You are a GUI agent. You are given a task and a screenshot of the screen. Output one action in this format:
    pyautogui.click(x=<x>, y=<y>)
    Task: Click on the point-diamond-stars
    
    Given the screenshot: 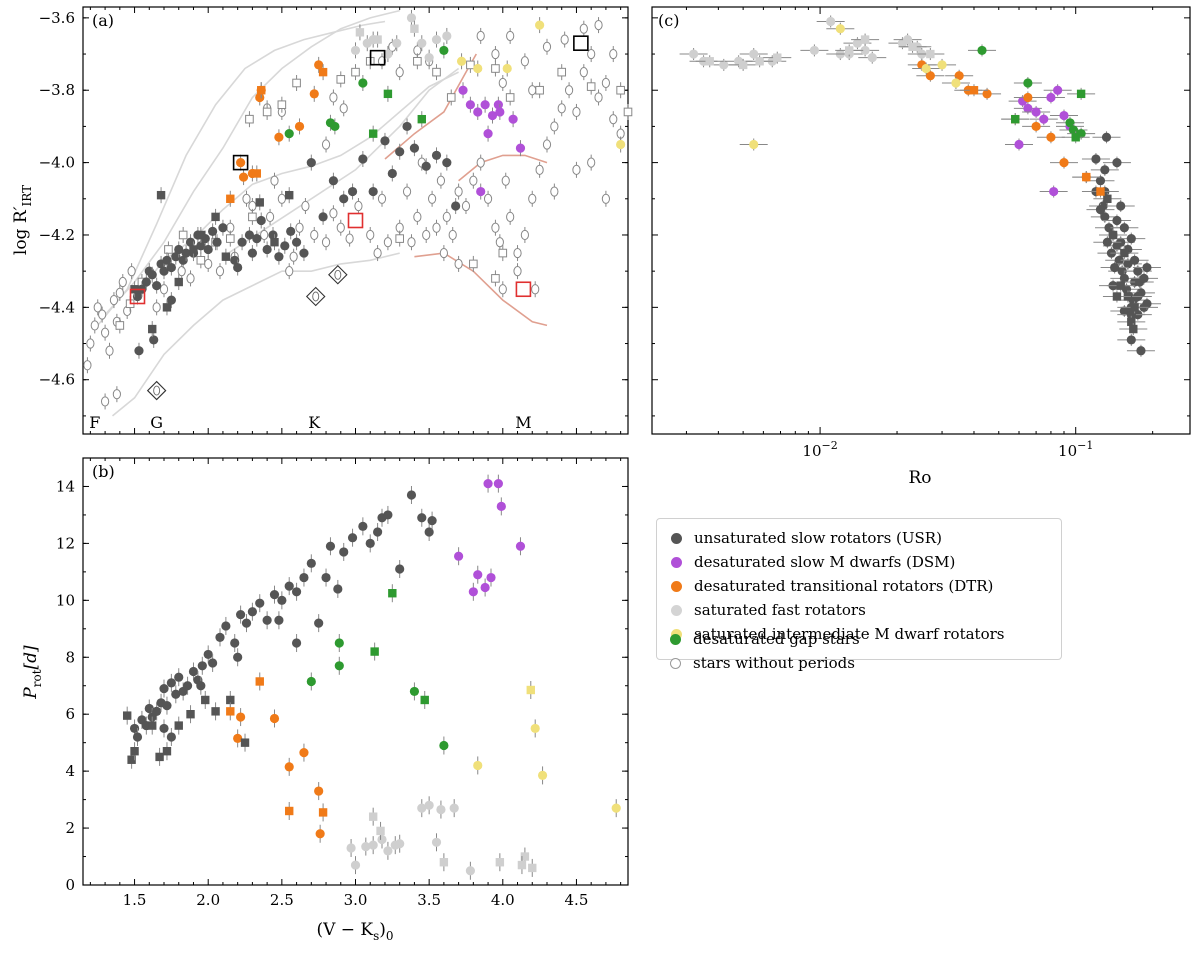 What is the action you would take?
    pyautogui.click(x=338, y=275)
    